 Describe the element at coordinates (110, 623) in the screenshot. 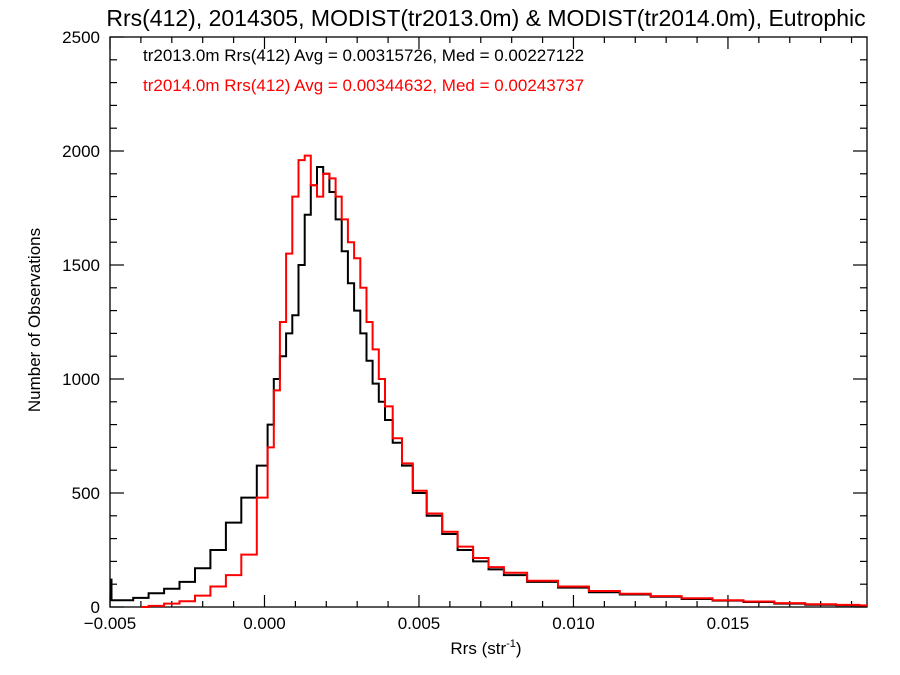

I see `x-tick-label: −0.005` at that location.